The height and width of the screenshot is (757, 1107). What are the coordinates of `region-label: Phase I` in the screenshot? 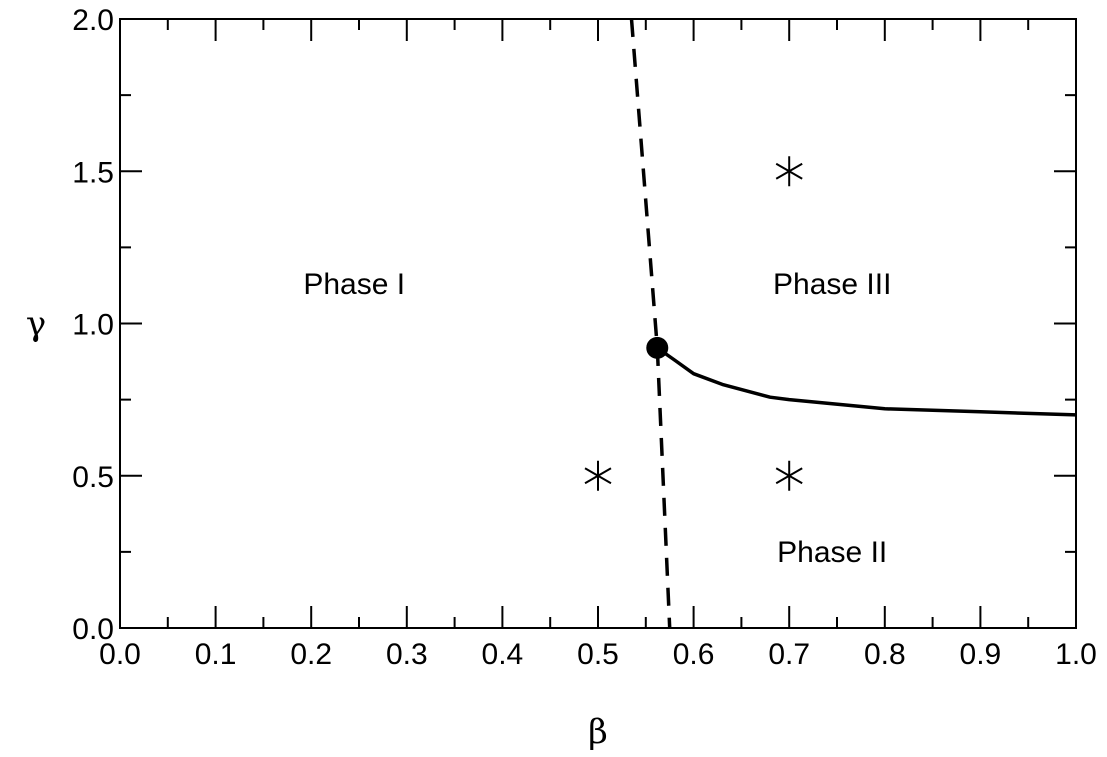 It's located at (354, 284).